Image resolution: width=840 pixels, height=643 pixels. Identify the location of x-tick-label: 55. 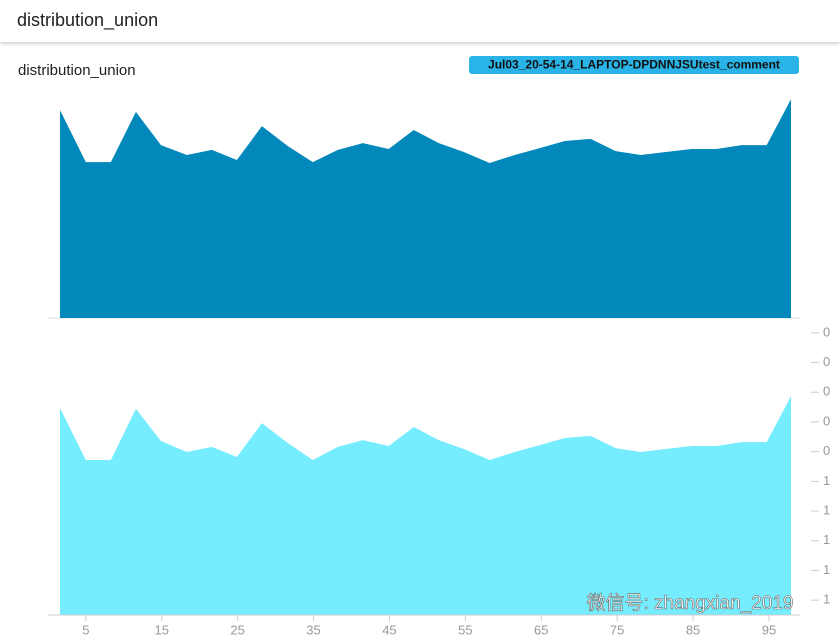
(465, 629).